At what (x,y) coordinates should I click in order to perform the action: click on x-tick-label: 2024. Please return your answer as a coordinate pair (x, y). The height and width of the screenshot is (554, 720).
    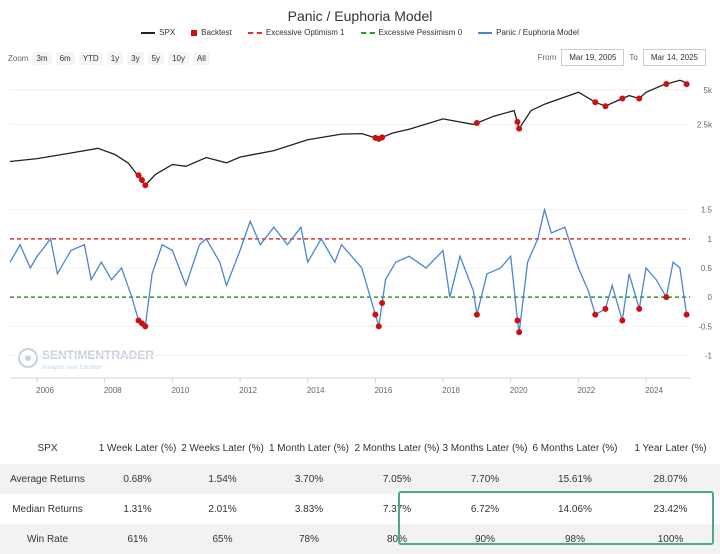
    Looking at the image, I should click on (654, 390).